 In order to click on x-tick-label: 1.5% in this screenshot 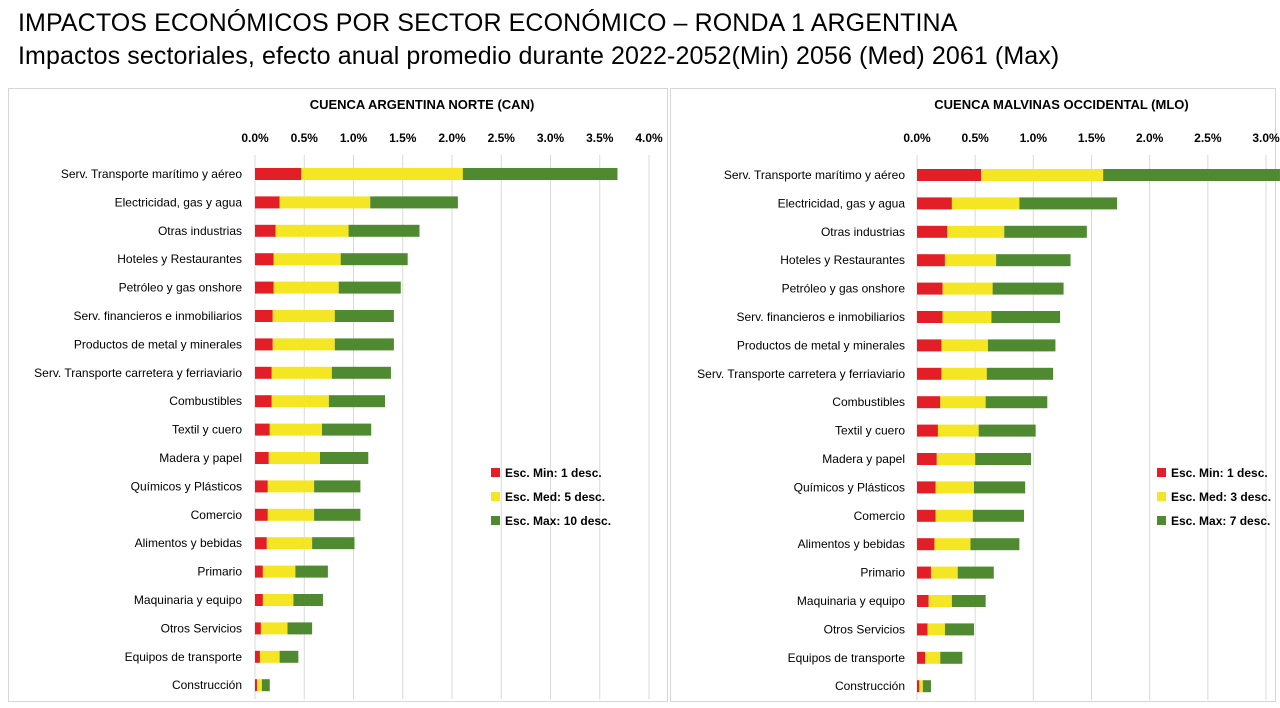, I will do `click(1092, 138)`.